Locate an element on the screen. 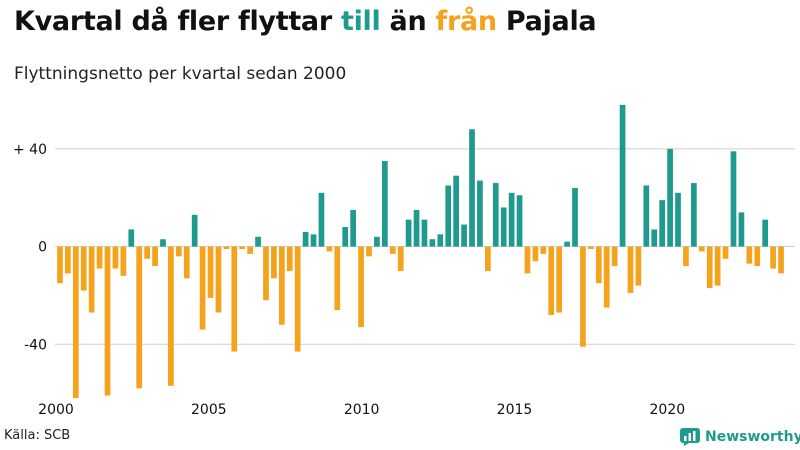  title-part-1: Kvartal då fler flyttar is located at coordinates (177, 21).